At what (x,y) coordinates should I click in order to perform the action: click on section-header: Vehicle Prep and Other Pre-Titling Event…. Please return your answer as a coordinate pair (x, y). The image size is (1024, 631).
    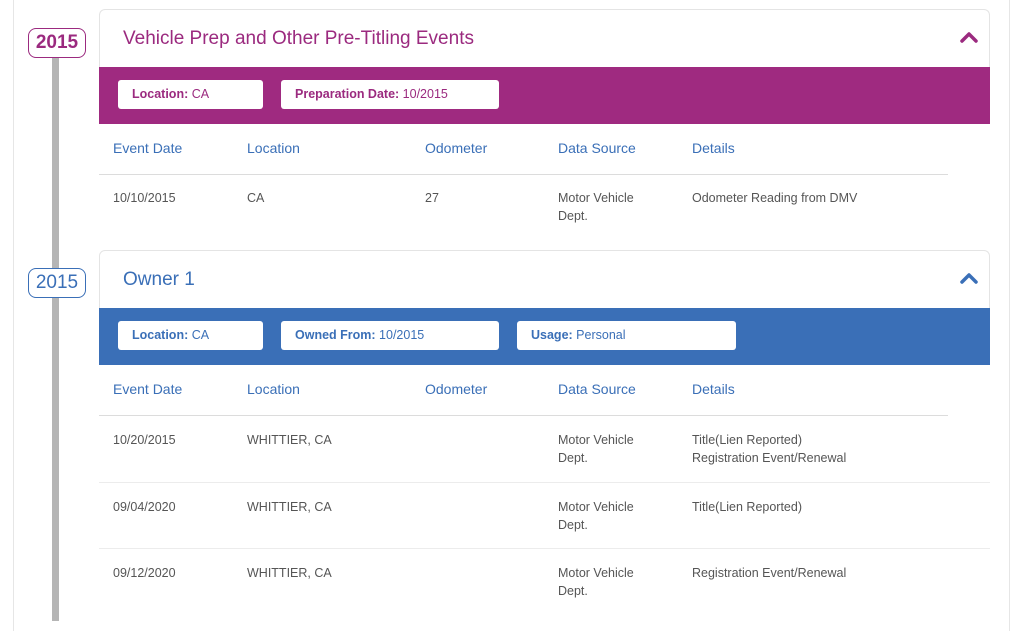
    Looking at the image, I should click on (544, 38).